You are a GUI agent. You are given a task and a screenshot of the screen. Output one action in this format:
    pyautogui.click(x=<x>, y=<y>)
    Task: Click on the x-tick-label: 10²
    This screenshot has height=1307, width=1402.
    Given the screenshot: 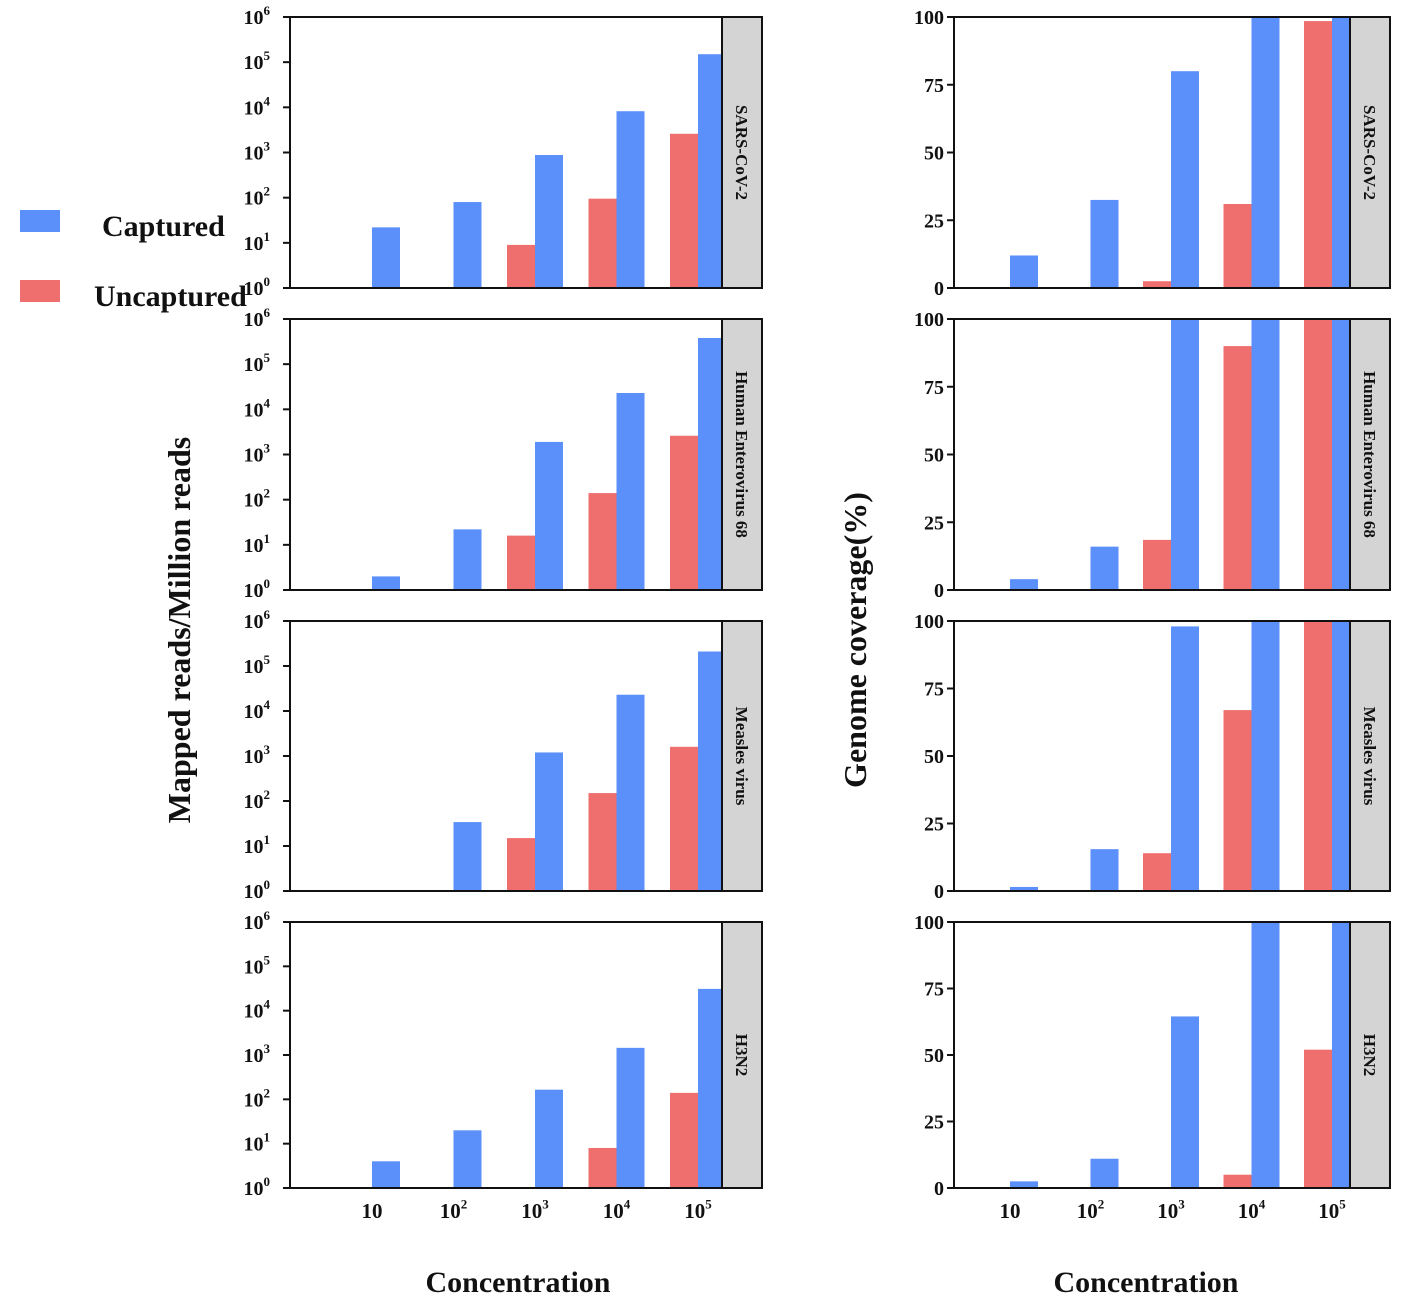 What is the action you would take?
    pyautogui.click(x=454, y=1210)
    